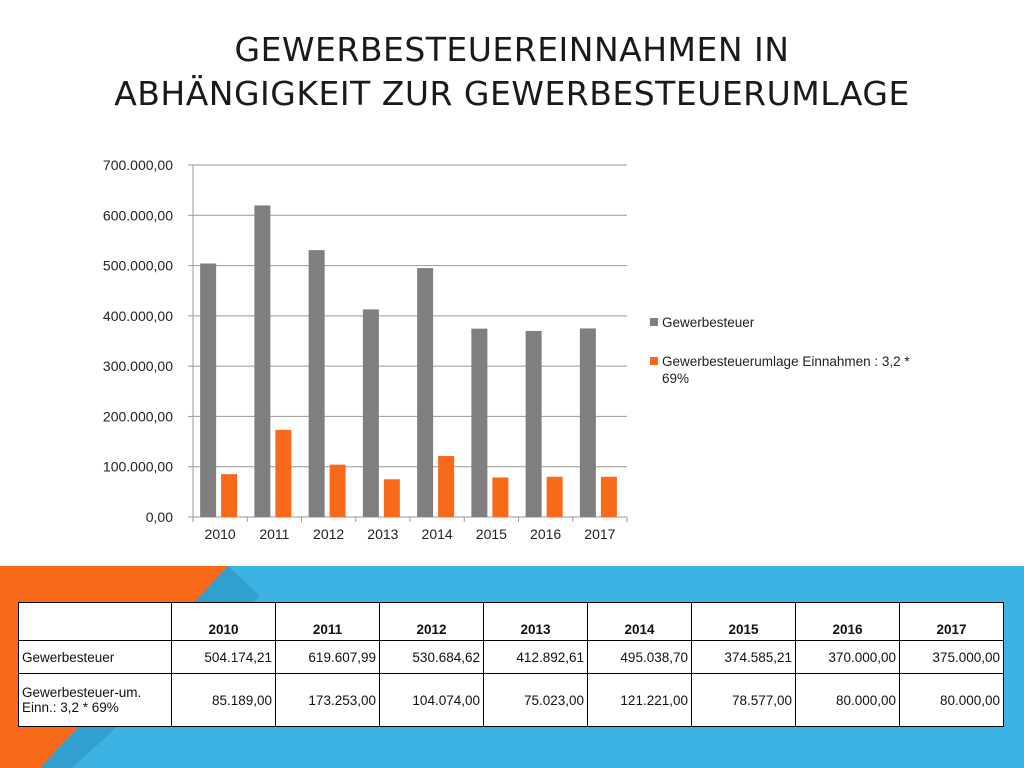  What do you see at coordinates (795, 322) in the screenshot?
I see `legend-item-gewerbesteuer: Gewerbesteuer` at bounding box center [795, 322].